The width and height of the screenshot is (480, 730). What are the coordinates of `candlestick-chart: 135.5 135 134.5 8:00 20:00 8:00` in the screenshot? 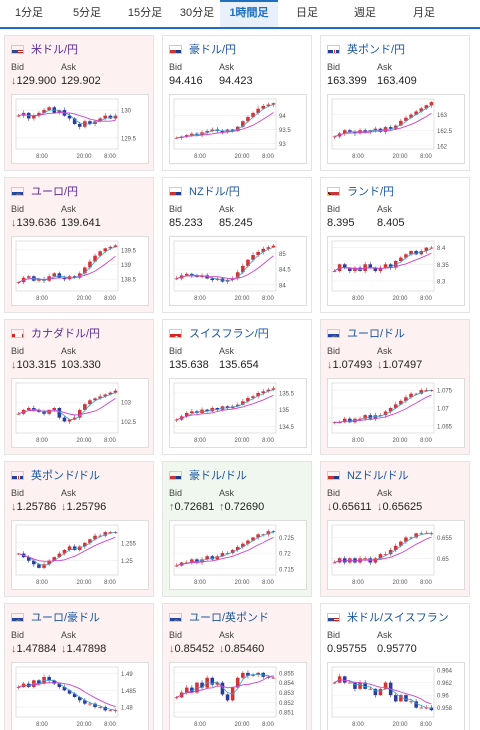 It's located at (238, 413).